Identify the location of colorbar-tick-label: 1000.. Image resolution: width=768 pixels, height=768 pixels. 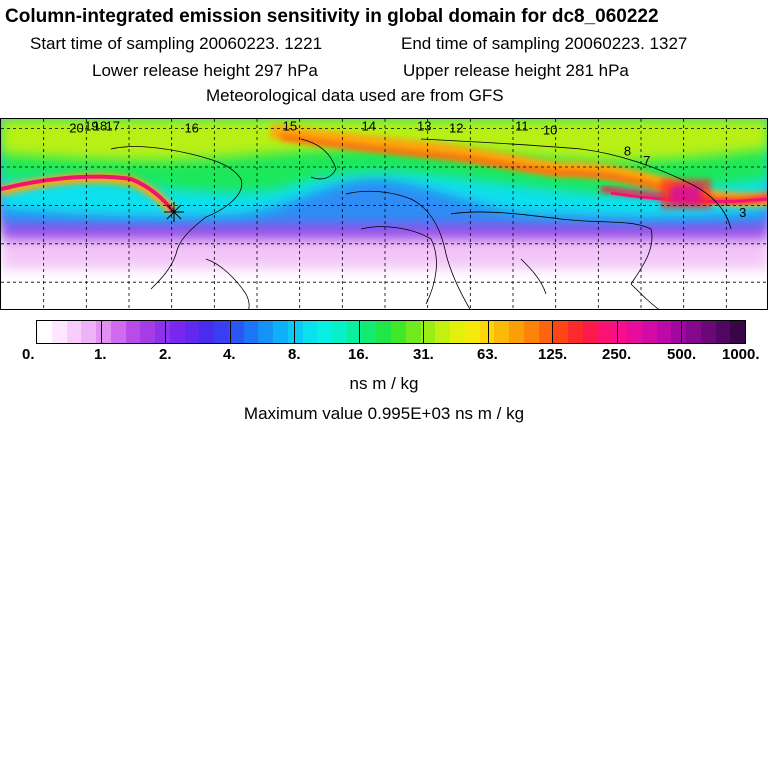
(741, 354).